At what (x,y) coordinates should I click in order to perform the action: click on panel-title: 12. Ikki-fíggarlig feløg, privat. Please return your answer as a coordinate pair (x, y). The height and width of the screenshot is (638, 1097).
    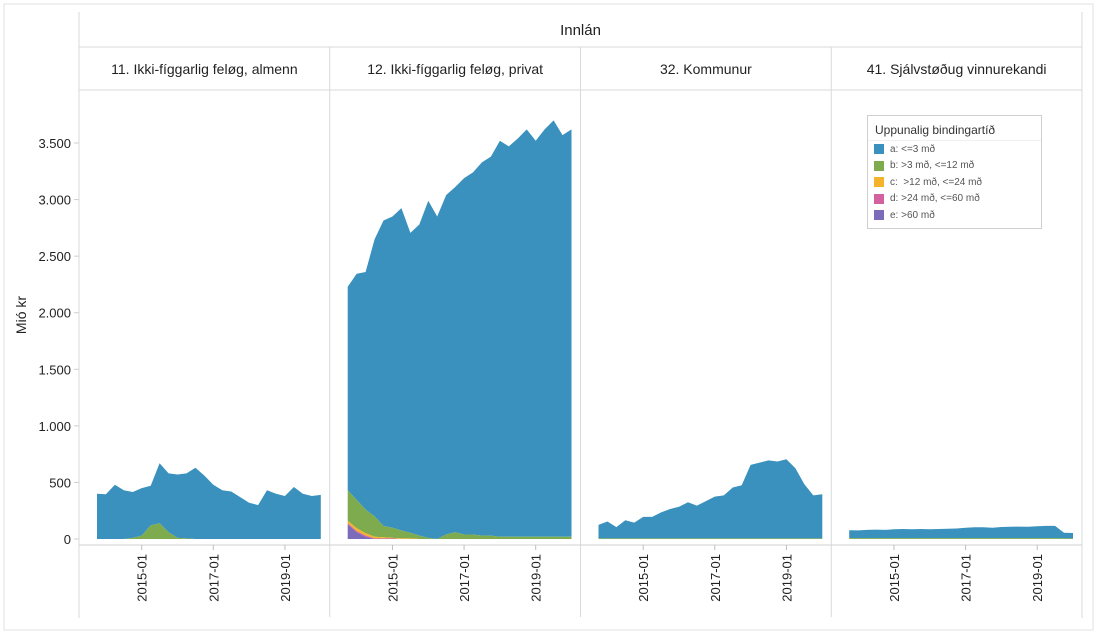
    Looking at the image, I should click on (455, 69).